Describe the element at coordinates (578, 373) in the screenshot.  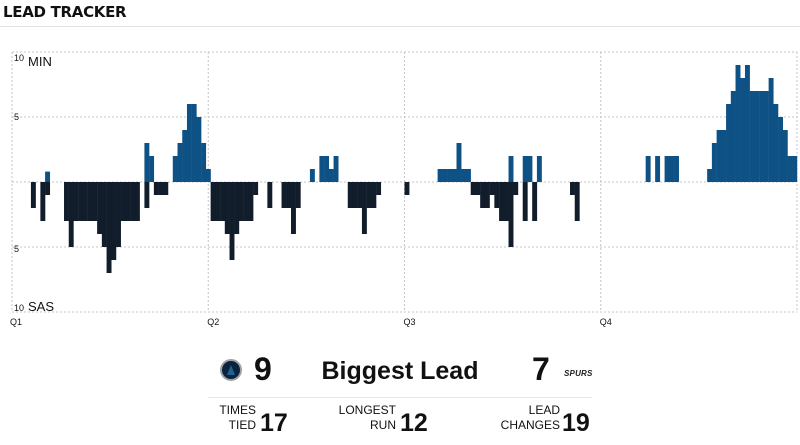
I see `spurs-logo-text: SPURS` at that location.